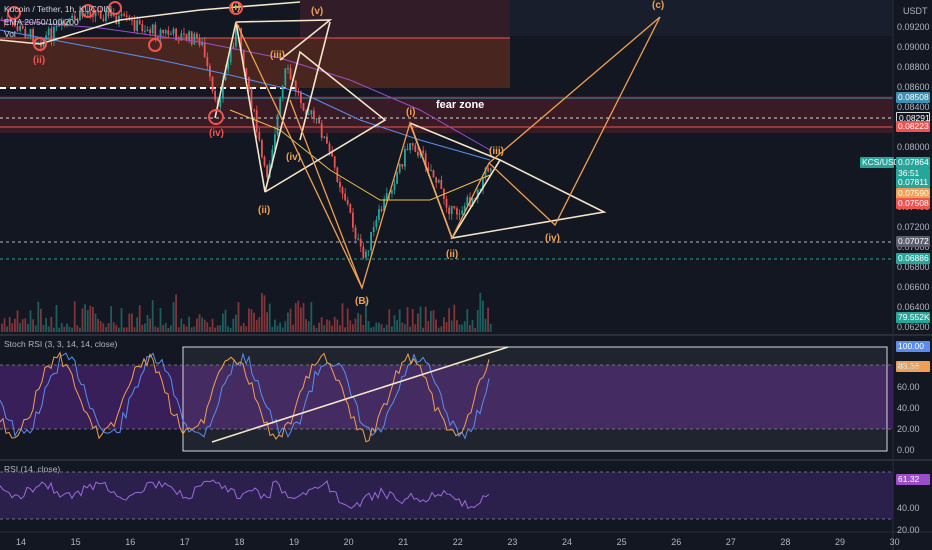 The height and width of the screenshot is (550, 932). What do you see at coordinates (908, 387) in the screenshot?
I see `stoch-tick: 60.00` at bounding box center [908, 387].